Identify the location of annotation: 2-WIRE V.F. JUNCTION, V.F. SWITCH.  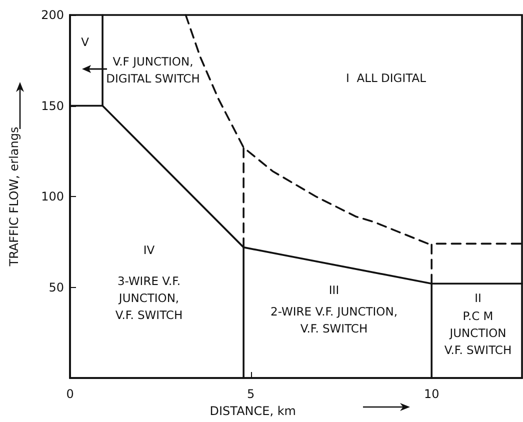
(334, 320).